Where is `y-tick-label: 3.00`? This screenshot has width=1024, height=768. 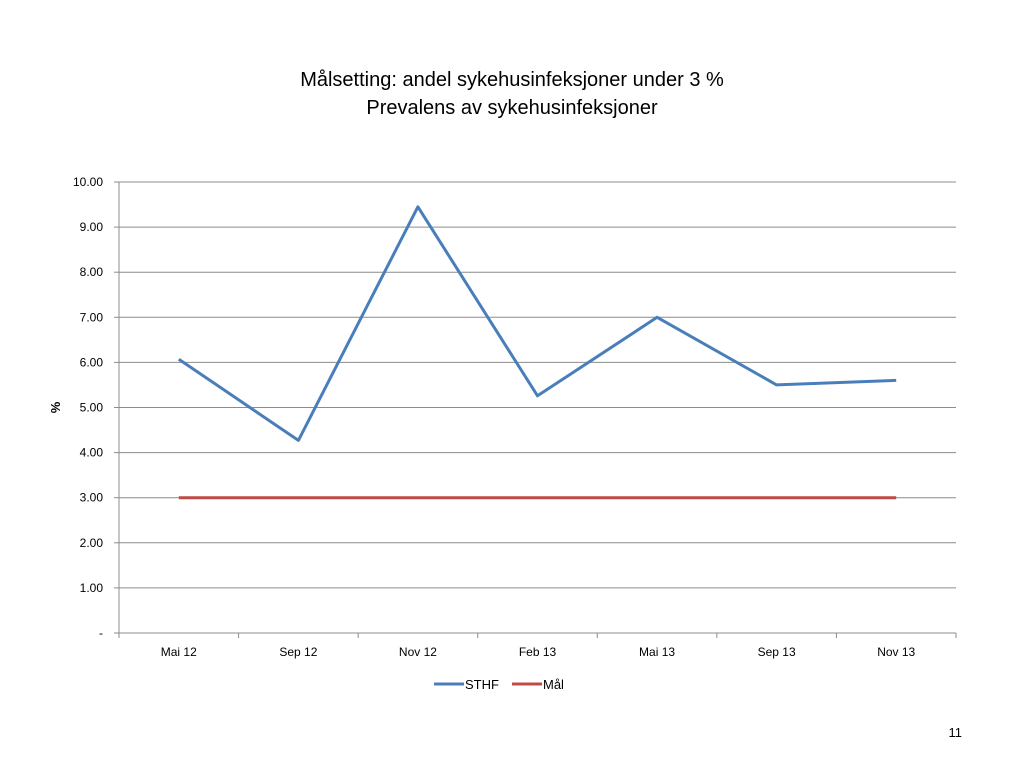 y-tick-label: 3.00 is located at coordinates (92, 498).